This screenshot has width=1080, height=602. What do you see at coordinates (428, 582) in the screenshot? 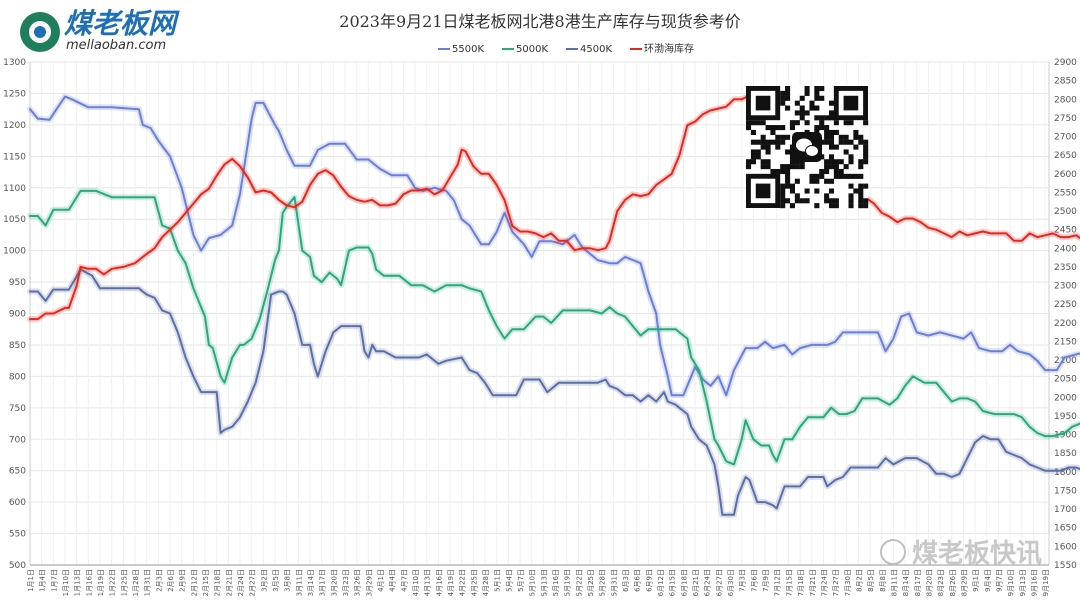
I see `x-tick-label: 4月13日` at bounding box center [428, 582].